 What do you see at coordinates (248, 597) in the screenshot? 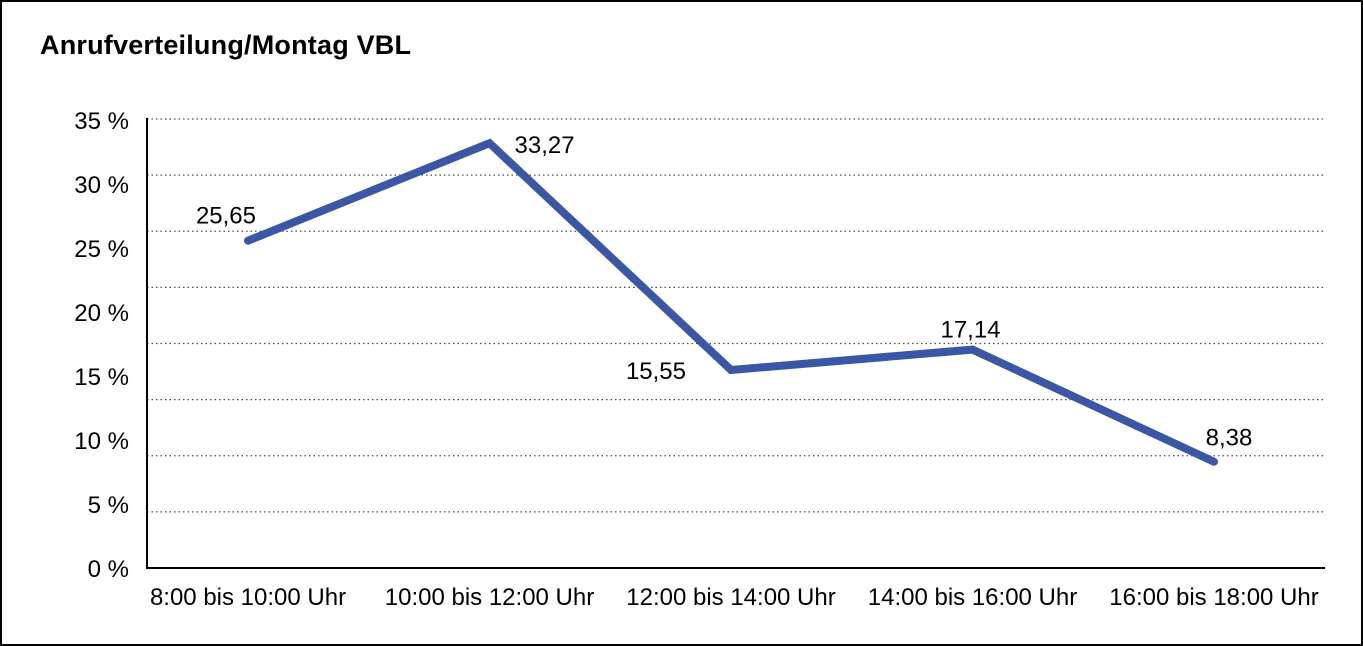
I see `x-axis-tick-label: 8:00 bis 10:00 Uhr` at bounding box center [248, 597].